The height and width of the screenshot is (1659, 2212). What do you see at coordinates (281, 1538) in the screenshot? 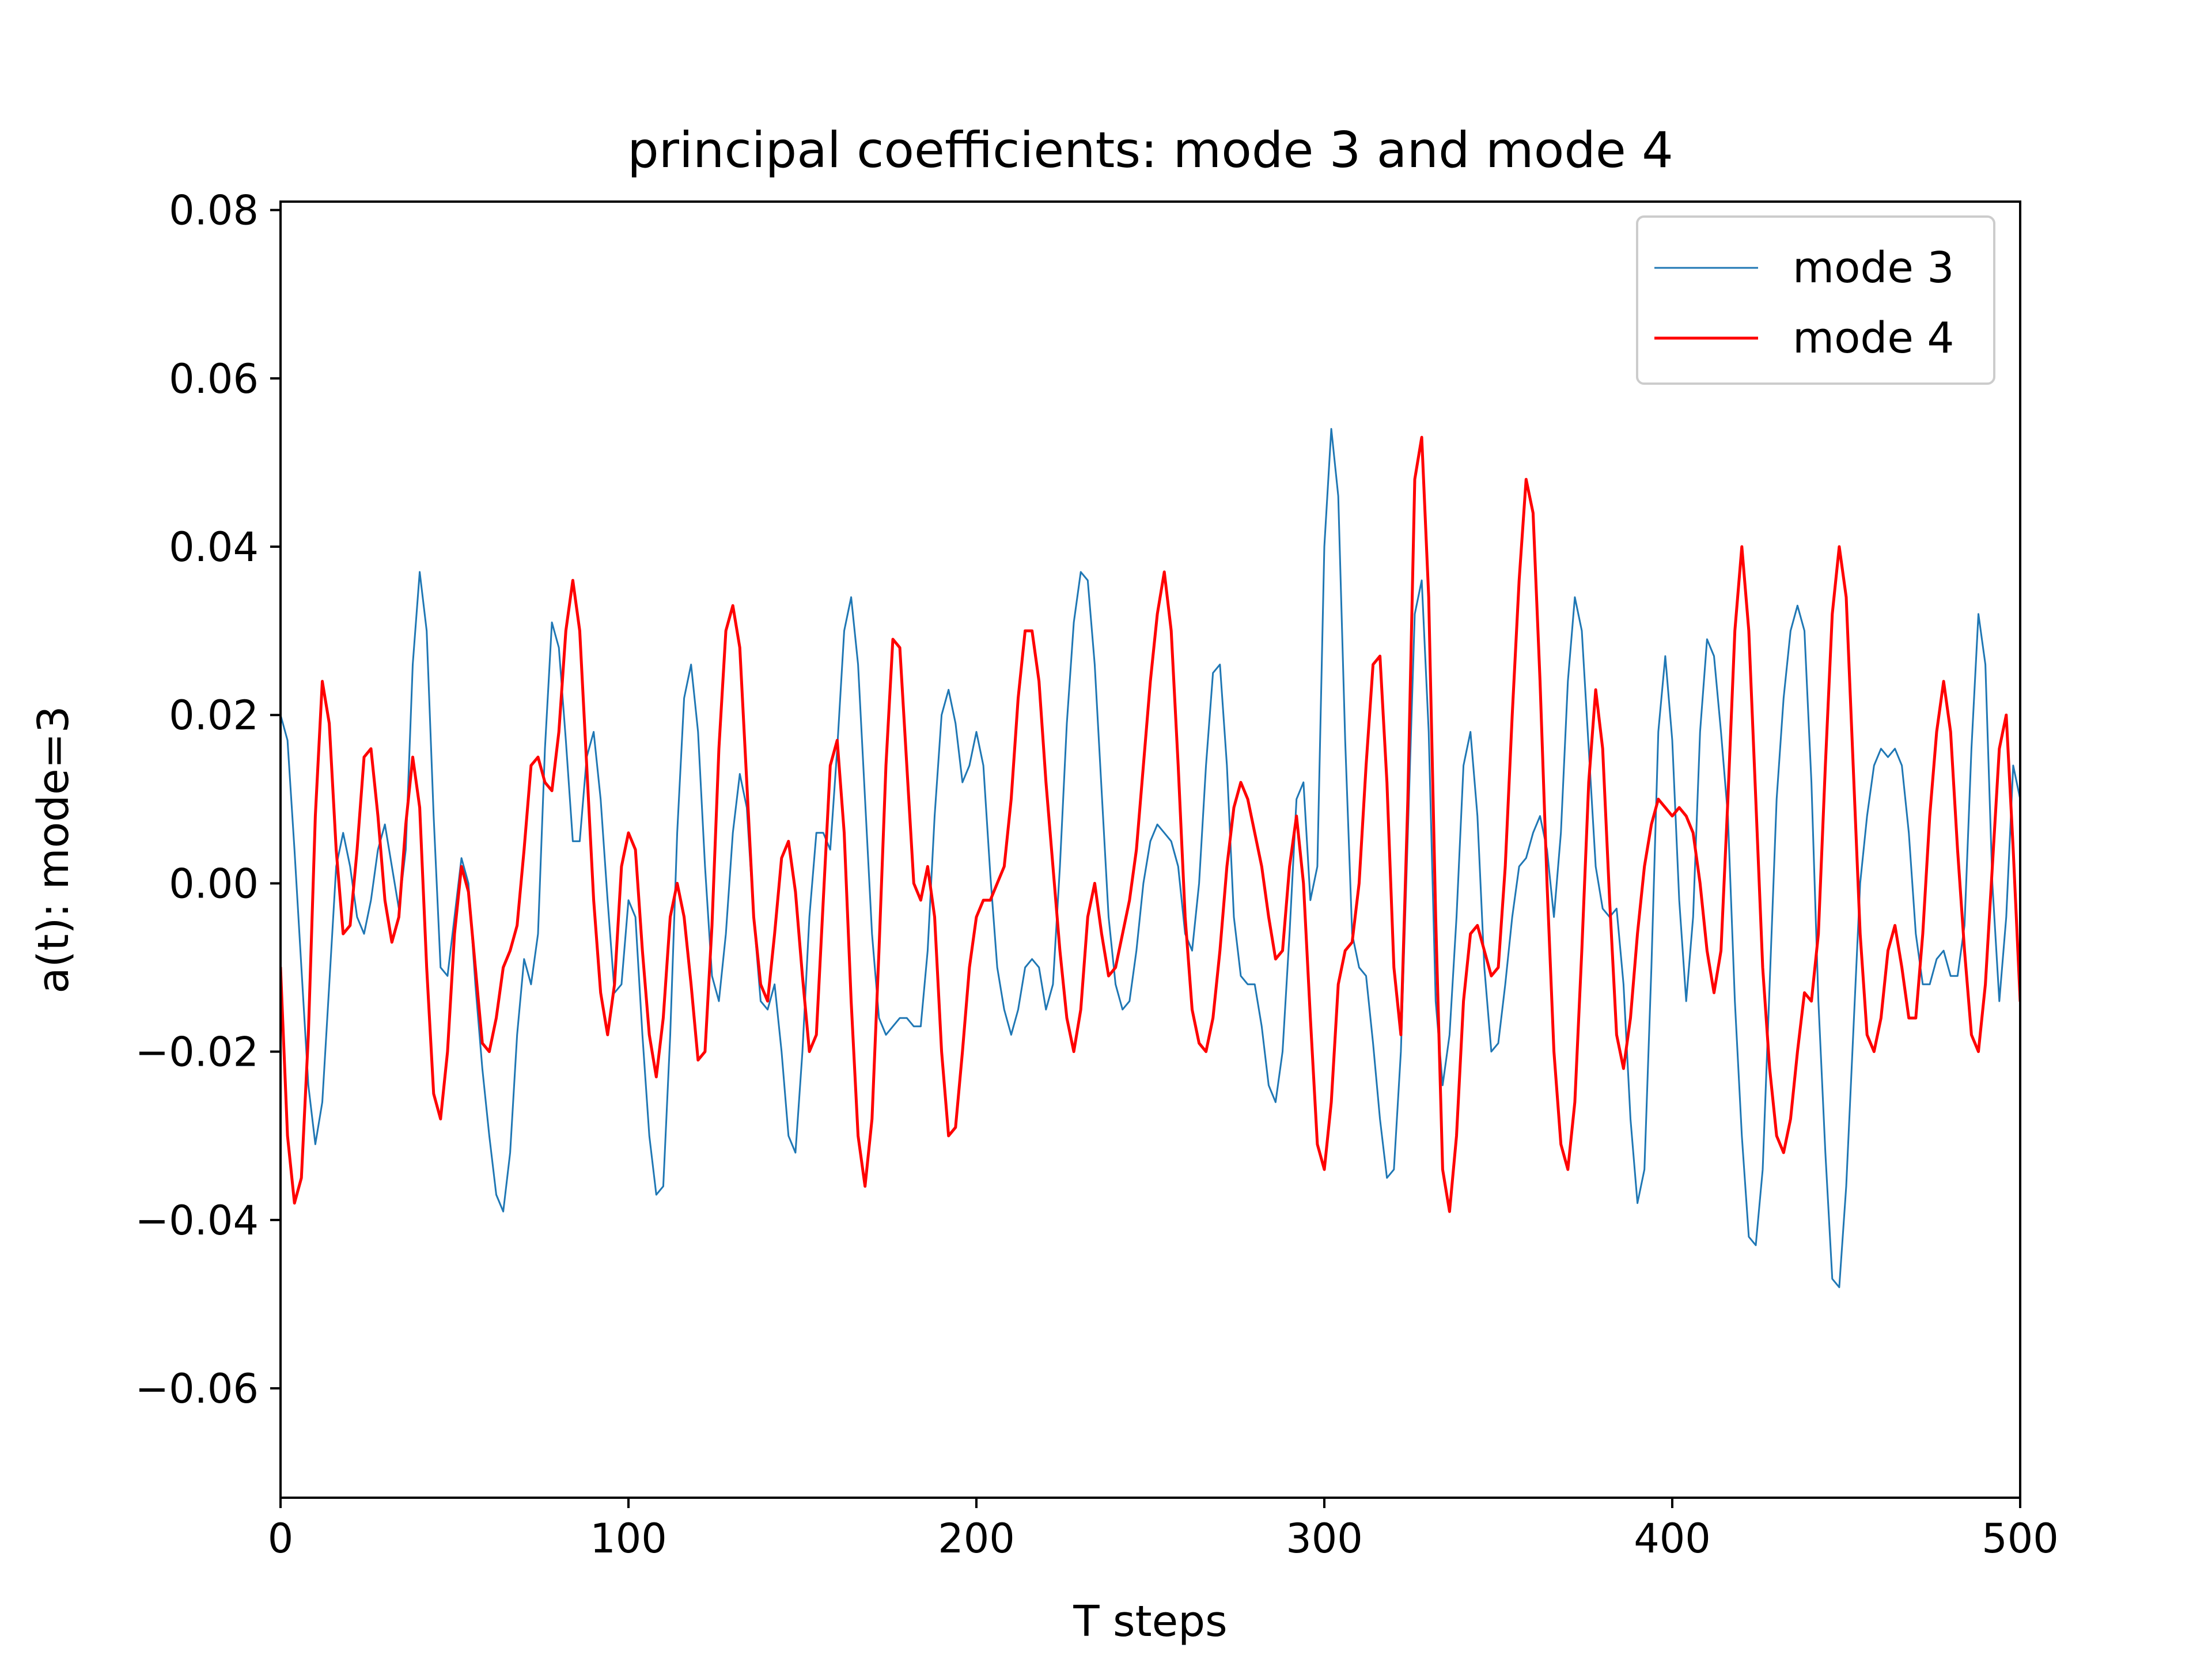
I see `x-tick-label: 0` at bounding box center [281, 1538].